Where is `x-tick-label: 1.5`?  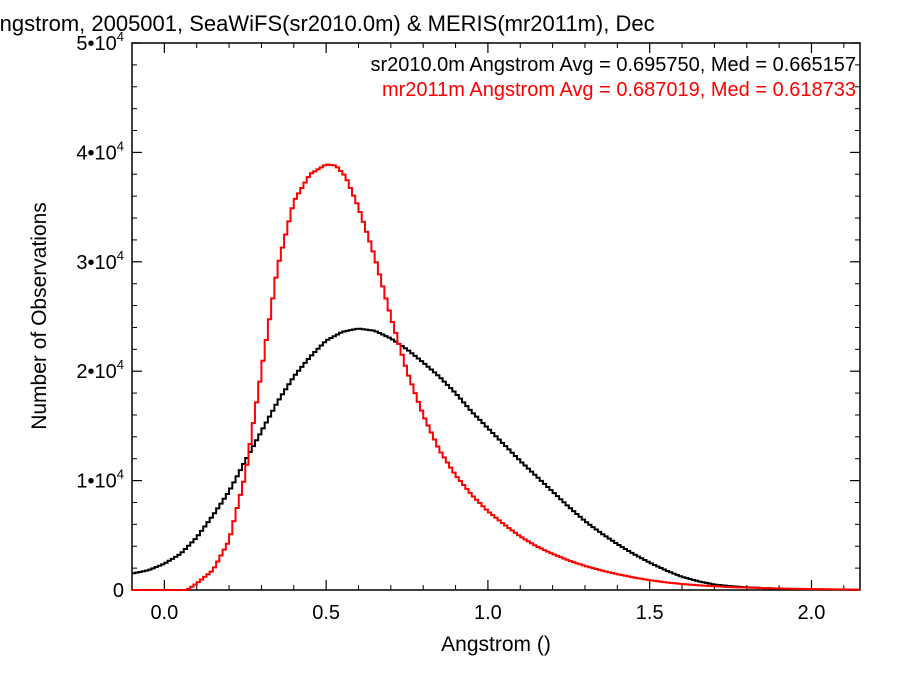
x-tick-label: 1.5 is located at coordinates (650, 613).